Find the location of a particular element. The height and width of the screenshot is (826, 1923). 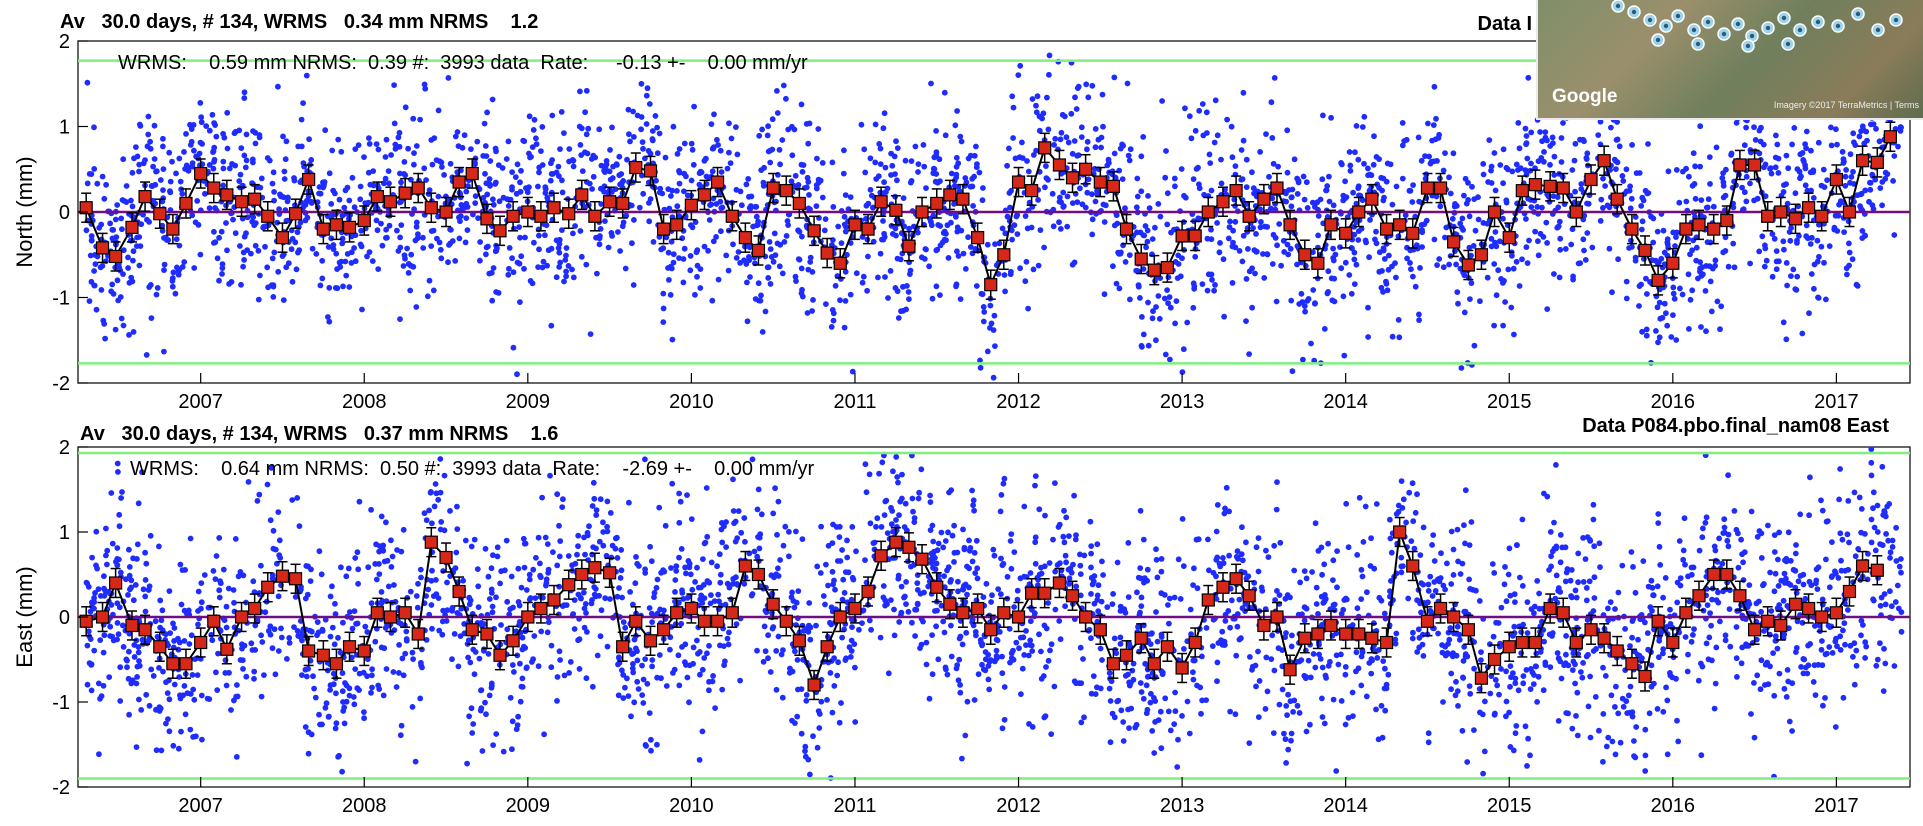

north-y-tick-label: 2 is located at coordinates (64, 42).